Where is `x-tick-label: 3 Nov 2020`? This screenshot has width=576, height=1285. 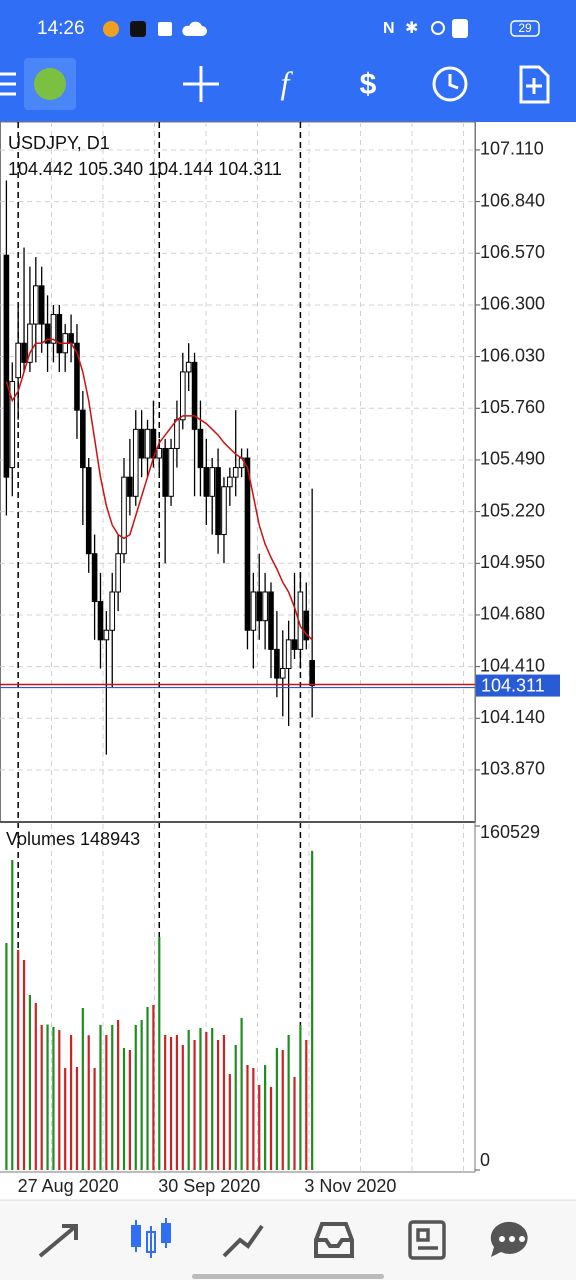 x-tick-label: 3 Nov 2020 is located at coordinates (350, 1186).